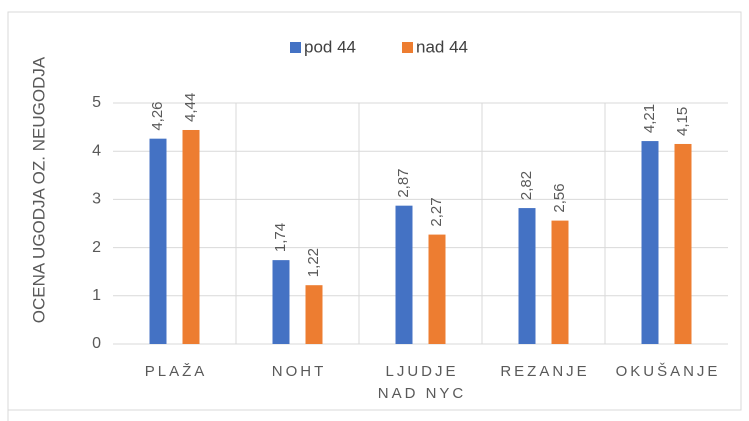 This screenshot has width=749, height=421. Describe the element at coordinates (436, 211) in the screenshot. I see `data-label: 2,27` at that location.